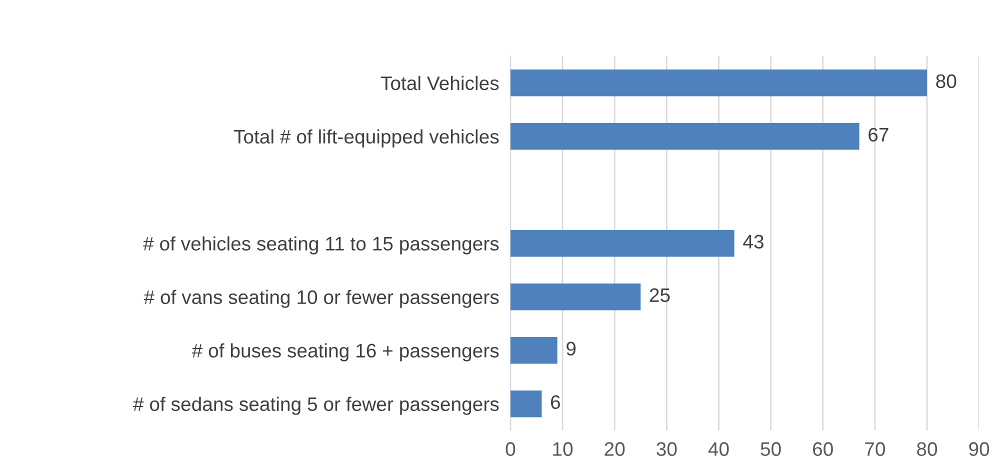  Describe the element at coordinates (316, 405) in the screenshot. I see `y-tick-label: # of sedans seating 5 or fewer passengers` at that location.